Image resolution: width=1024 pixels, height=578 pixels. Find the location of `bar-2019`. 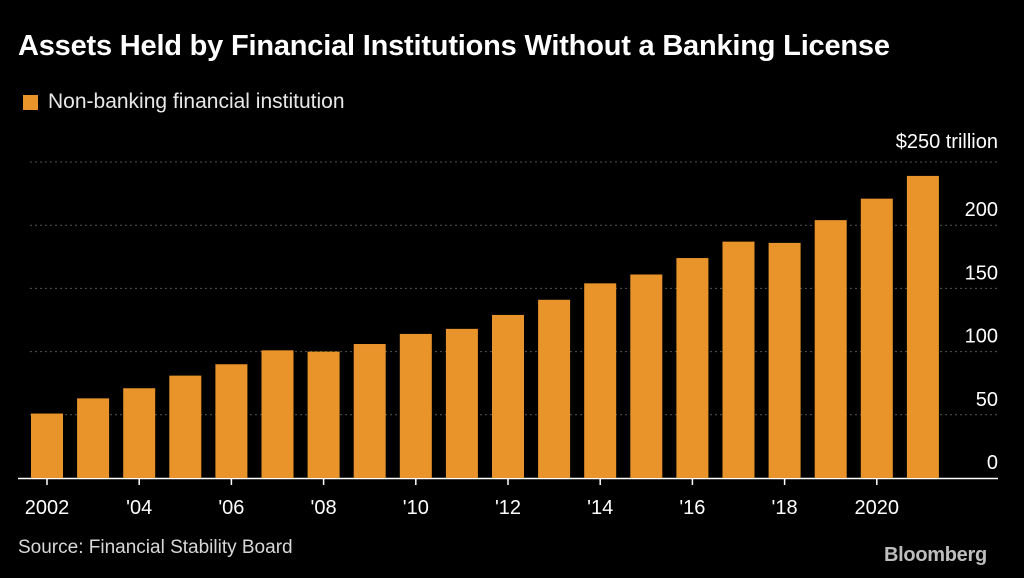

bar-2019 is located at coordinates (830, 349).